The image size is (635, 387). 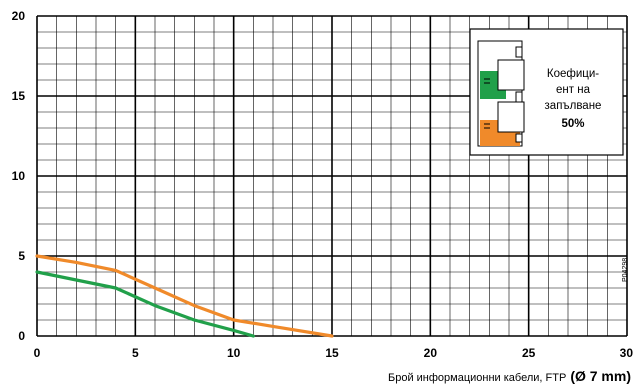 What do you see at coordinates (37, 353) in the screenshot?
I see `x-tick-label: 0` at bounding box center [37, 353].